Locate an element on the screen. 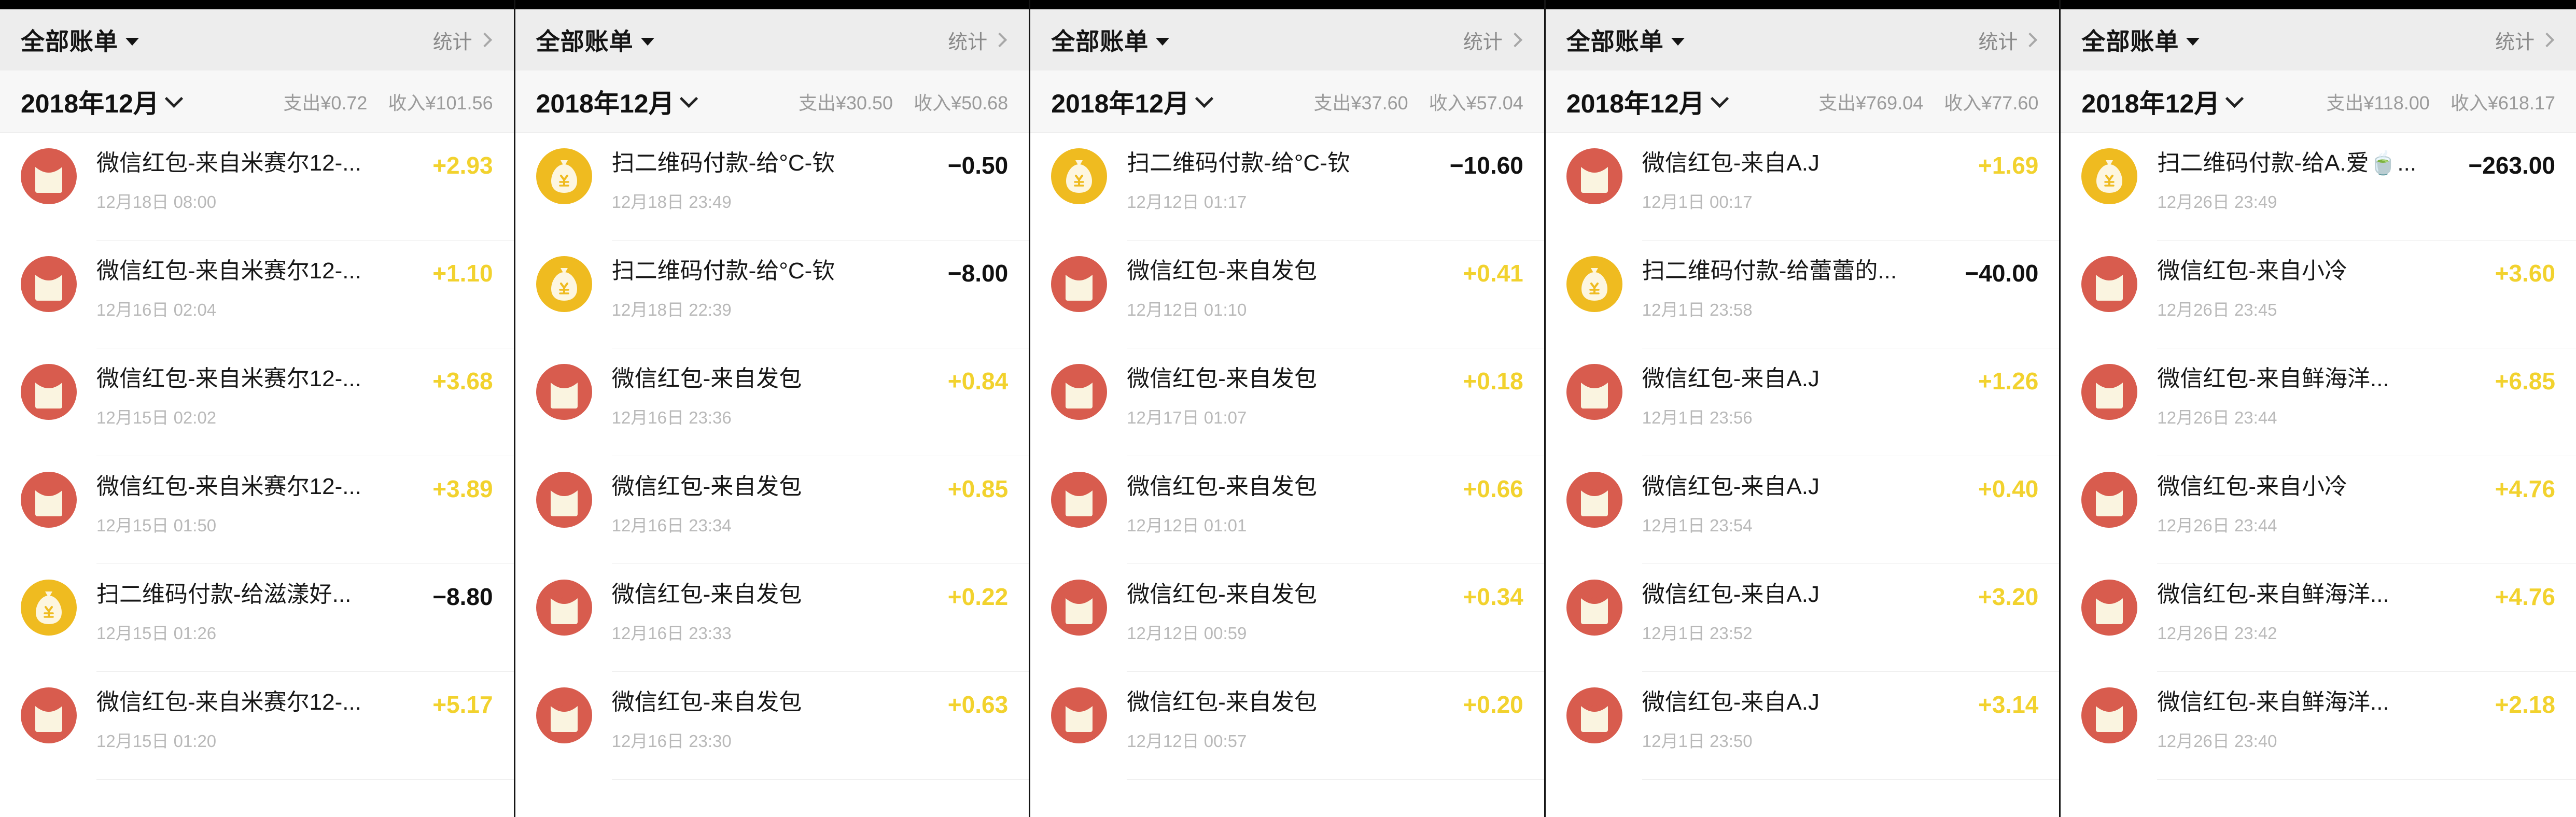 The width and height of the screenshot is (2576, 817). transaction-row: 微信红包-来自米赛尔12-... 12月18日 08:00 +2.93 is located at coordinates (257, 187).